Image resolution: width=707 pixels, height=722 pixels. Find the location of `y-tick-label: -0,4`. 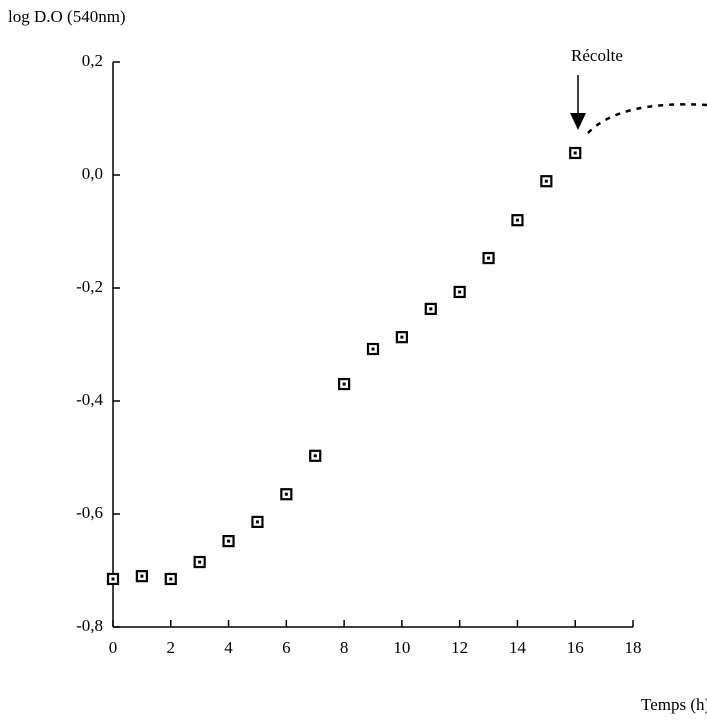

y-tick-label: -0,4 is located at coordinates (89, 399).